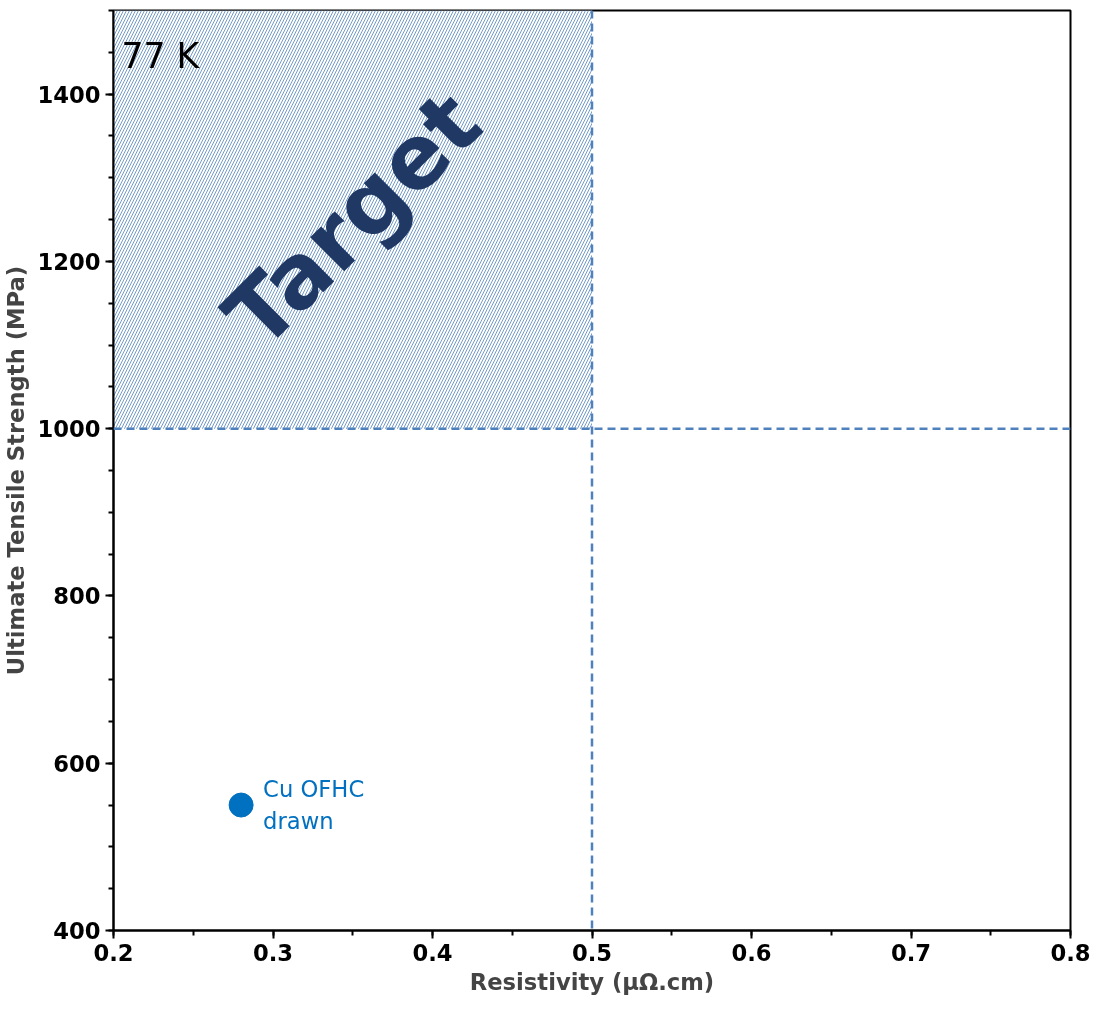 The width and height of the screenshot is (1108, 1025). I want to click on y-axis-title: Ultimate Tensile Strength (MPa), so click(16, 470).